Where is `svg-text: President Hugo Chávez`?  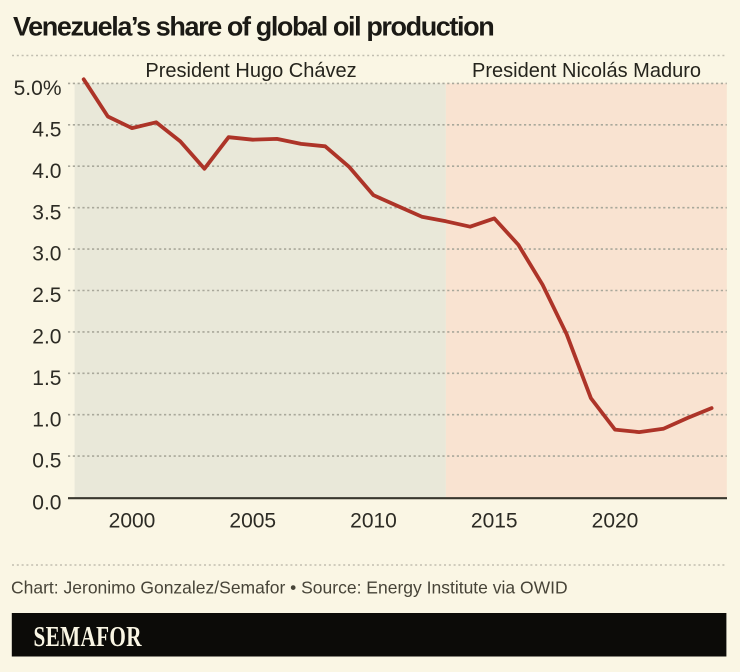 svg-text: President Hugo Chávez is located at coordinates (250, 71).